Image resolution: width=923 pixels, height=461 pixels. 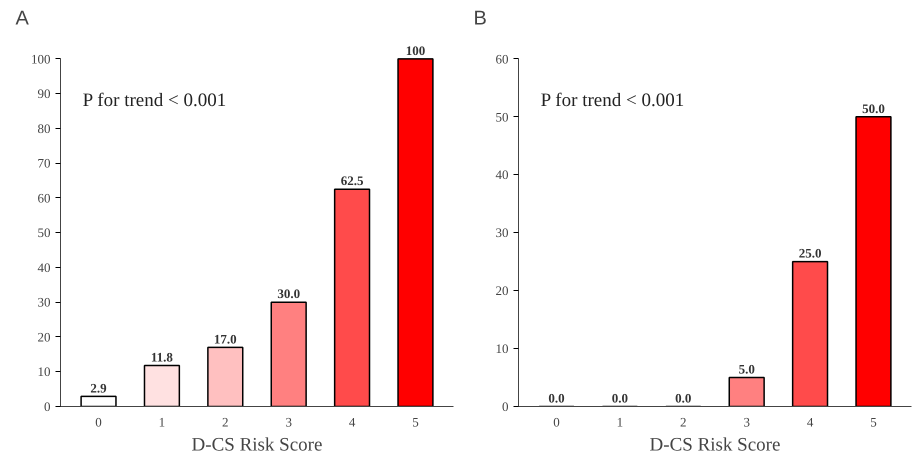 I want to click on y-tick-label: 80, so click(x=44, y=128).